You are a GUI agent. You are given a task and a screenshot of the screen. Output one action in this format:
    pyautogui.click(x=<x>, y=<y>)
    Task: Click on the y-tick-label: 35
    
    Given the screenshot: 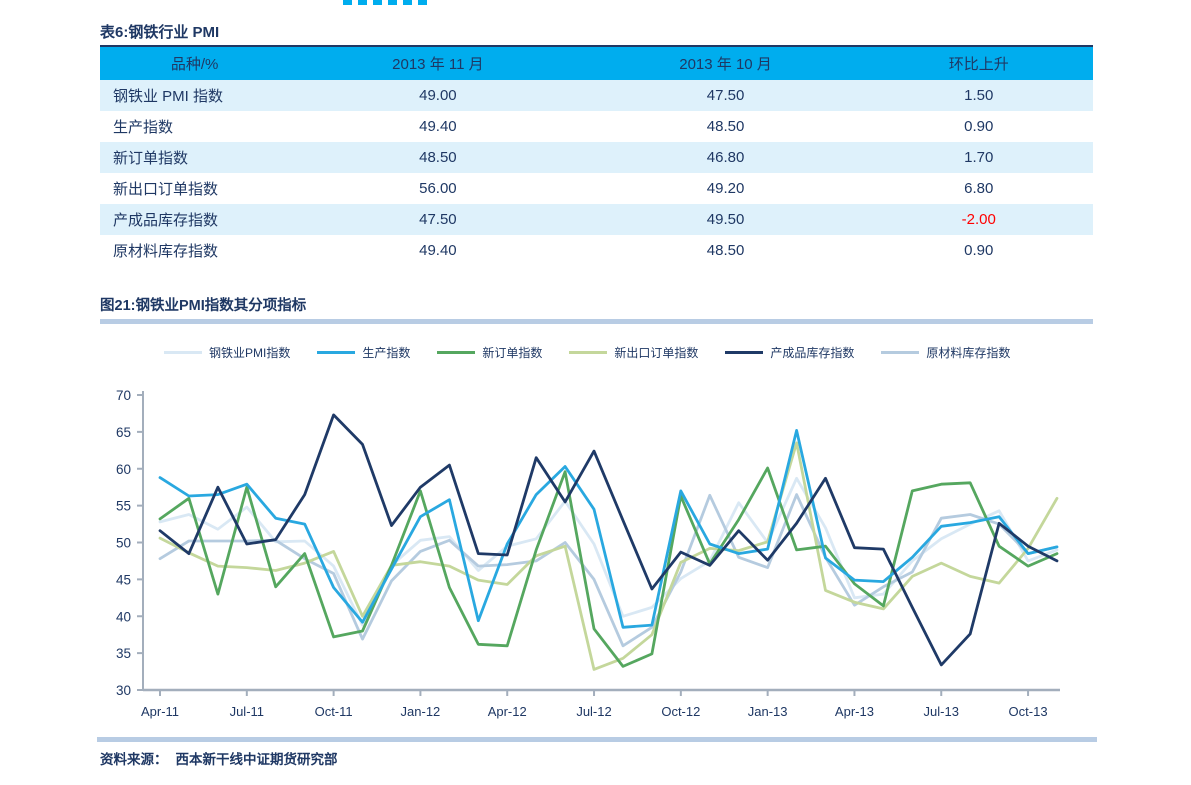 What is the action you would take?
    pyautogui.click(x=123, y=653)
    